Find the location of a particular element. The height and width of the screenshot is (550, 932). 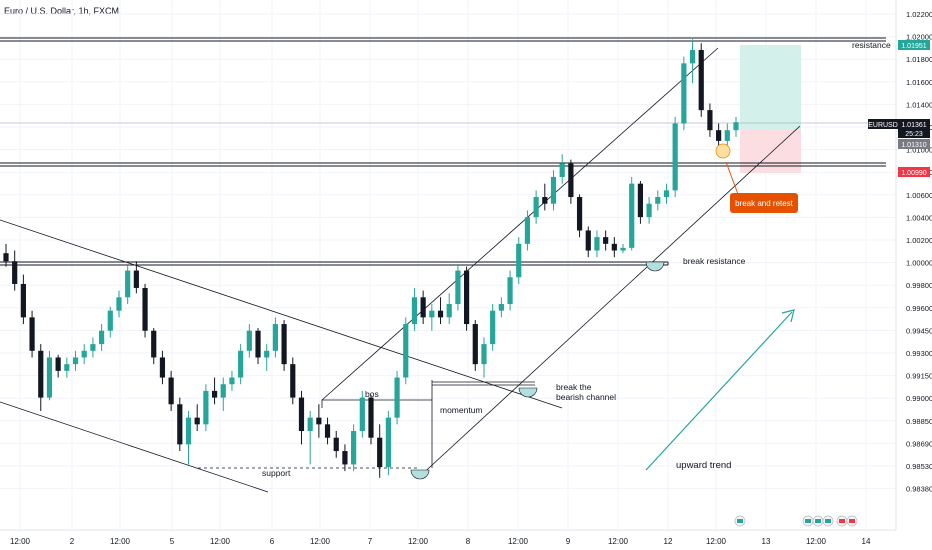

upward-trend-arrow is located at coordinates (719, 391).